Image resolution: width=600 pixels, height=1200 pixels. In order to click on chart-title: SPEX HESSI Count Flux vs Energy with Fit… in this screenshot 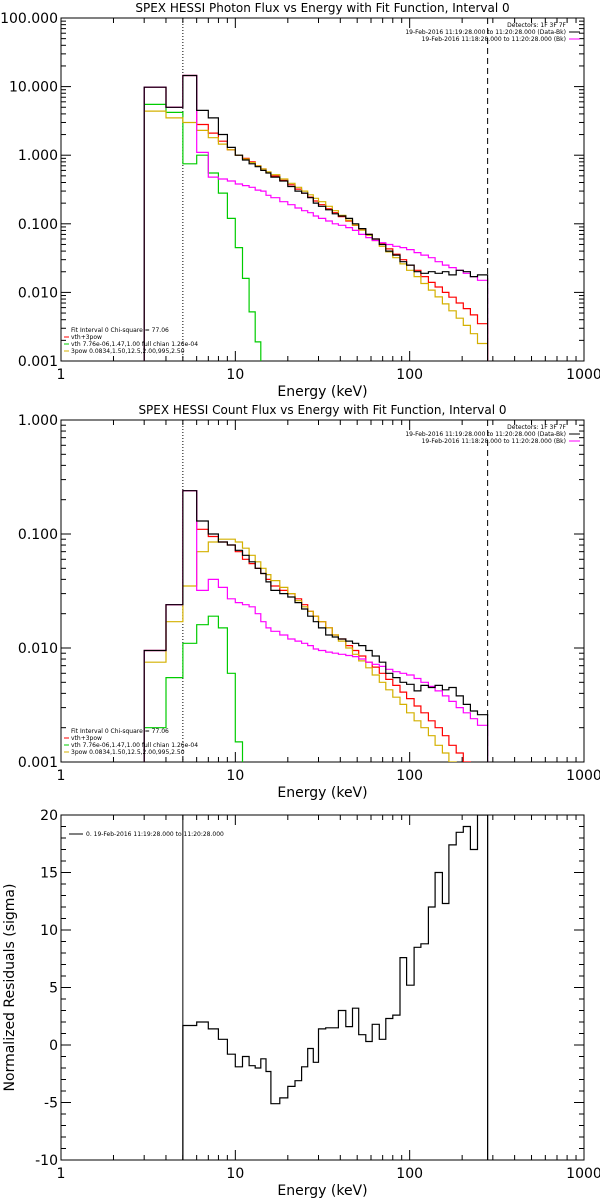, I will do `click(322, 410)`.